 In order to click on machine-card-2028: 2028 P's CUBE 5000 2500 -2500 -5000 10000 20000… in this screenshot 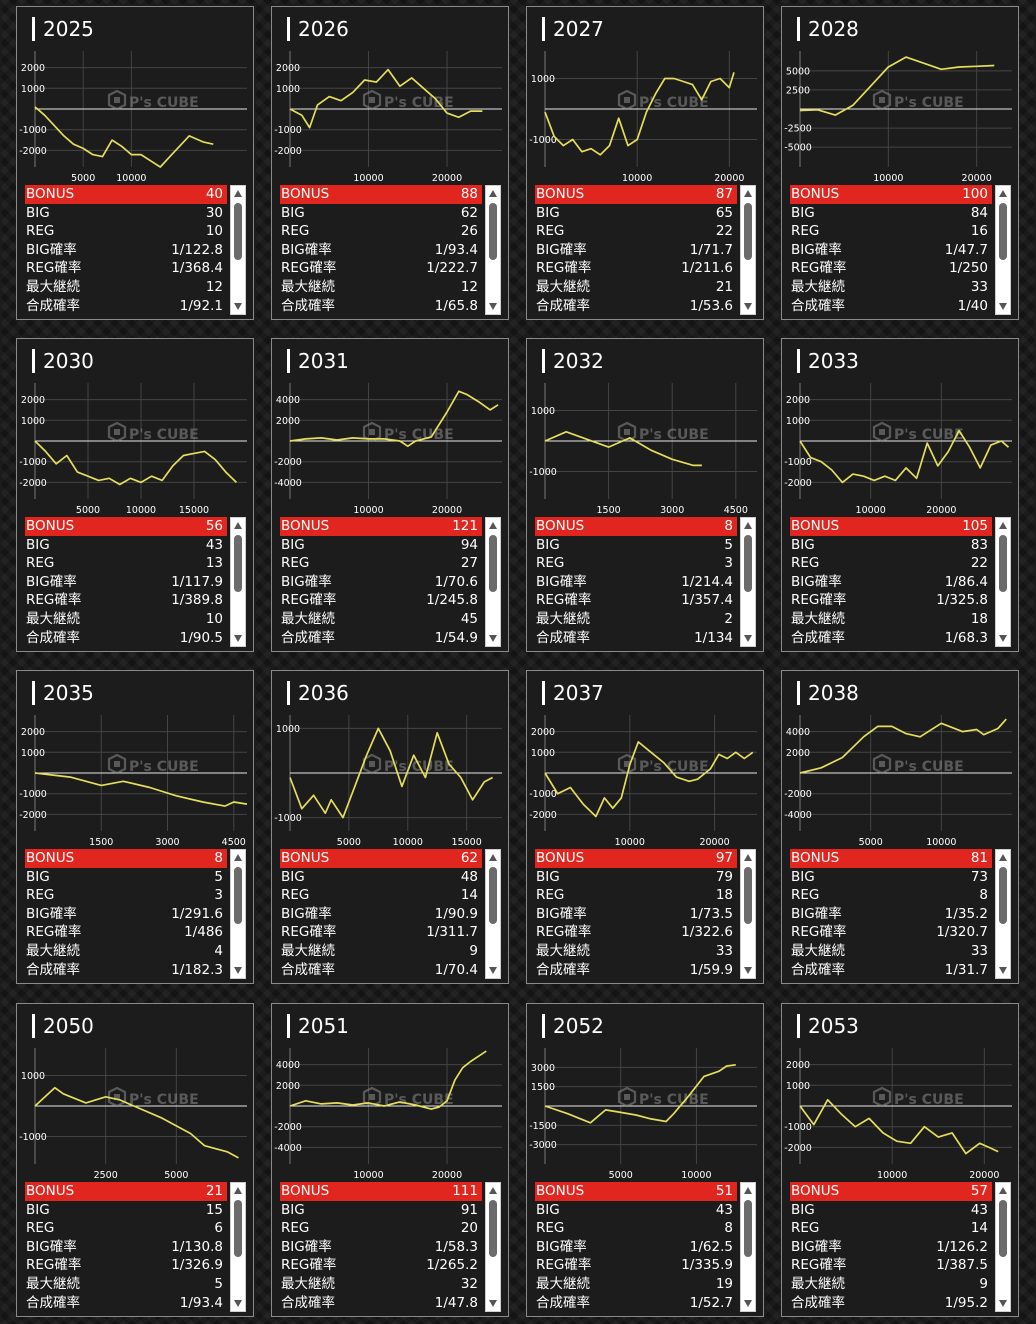, I will do `click(900, 163)`.